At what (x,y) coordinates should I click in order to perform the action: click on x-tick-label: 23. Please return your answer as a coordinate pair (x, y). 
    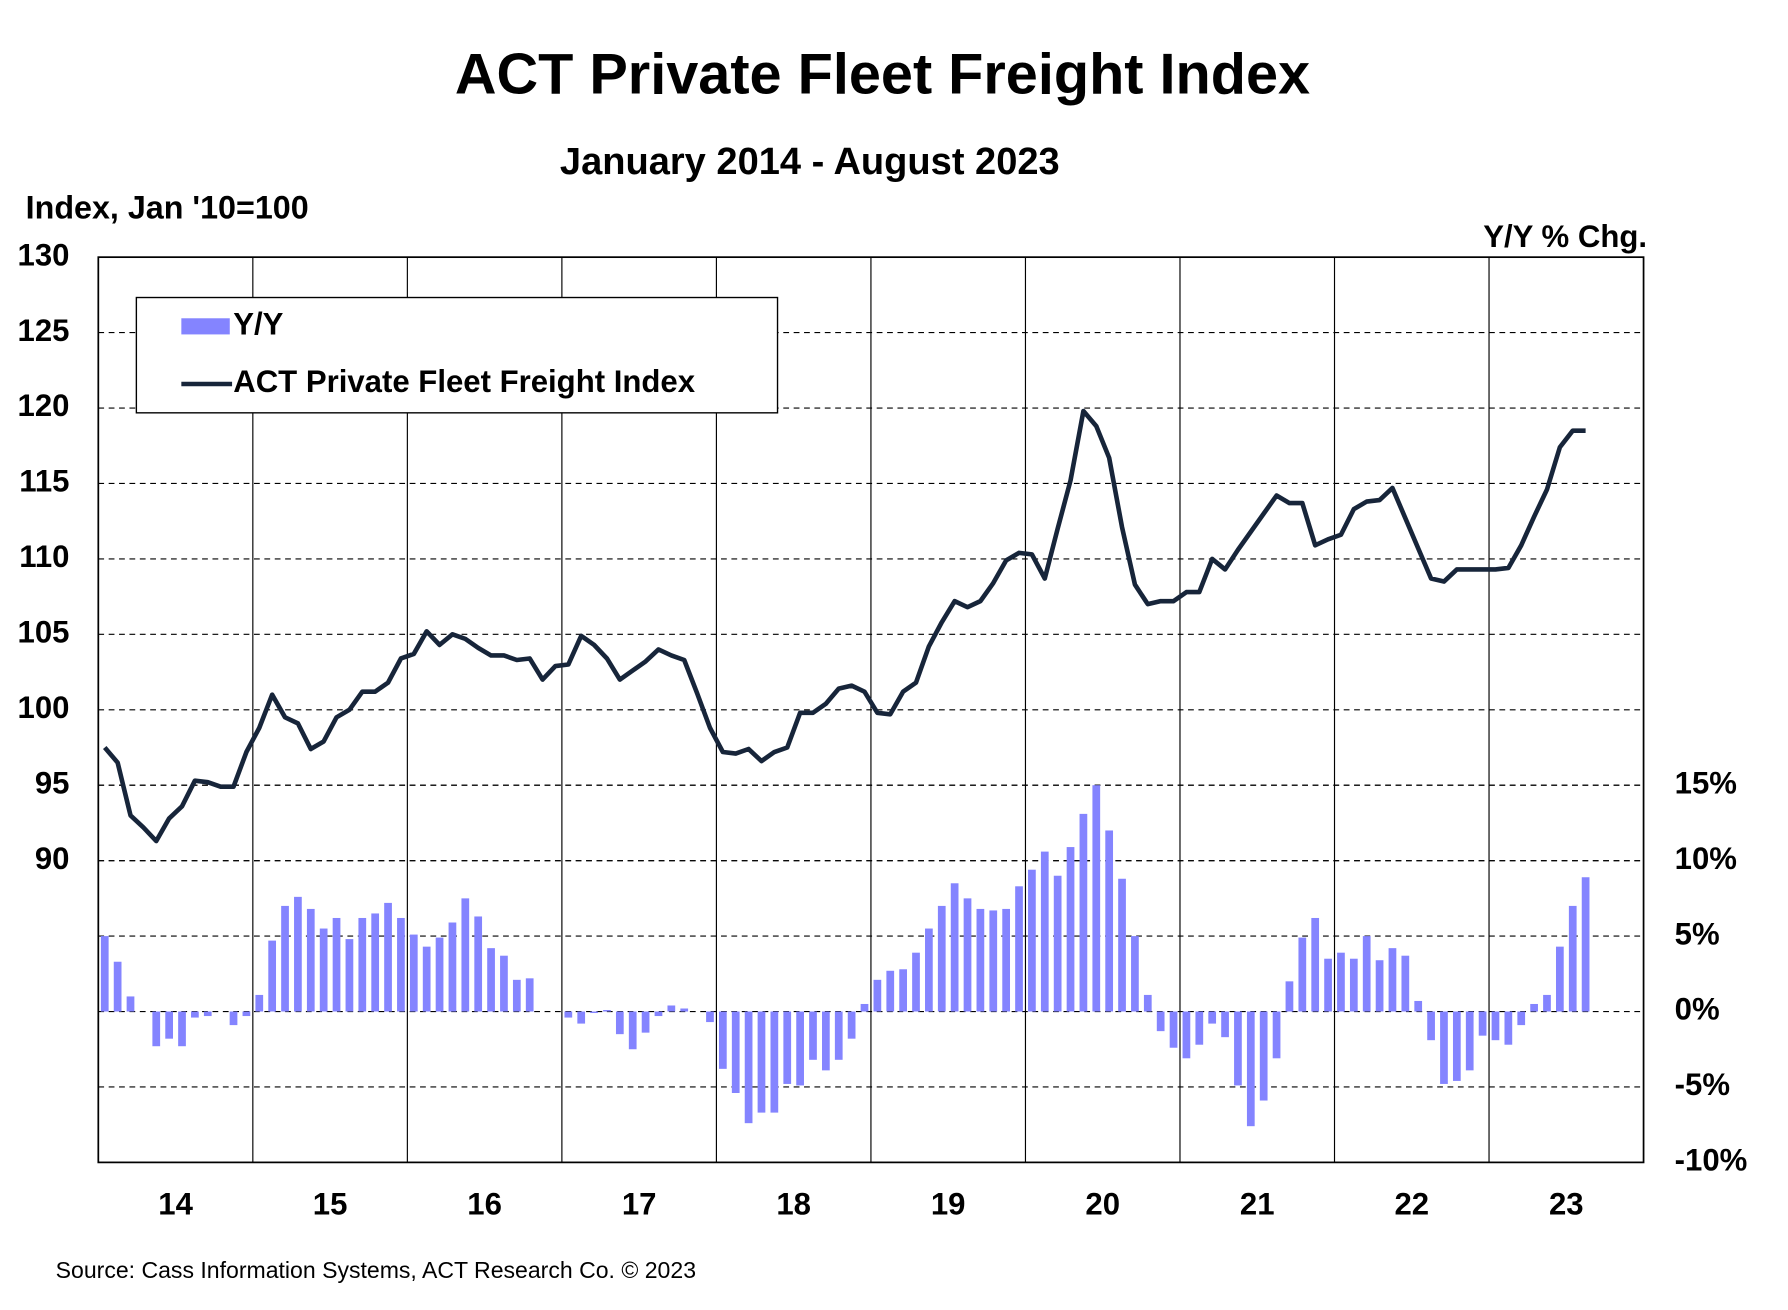
    Looking at the image, I should click on (1566, 1203).